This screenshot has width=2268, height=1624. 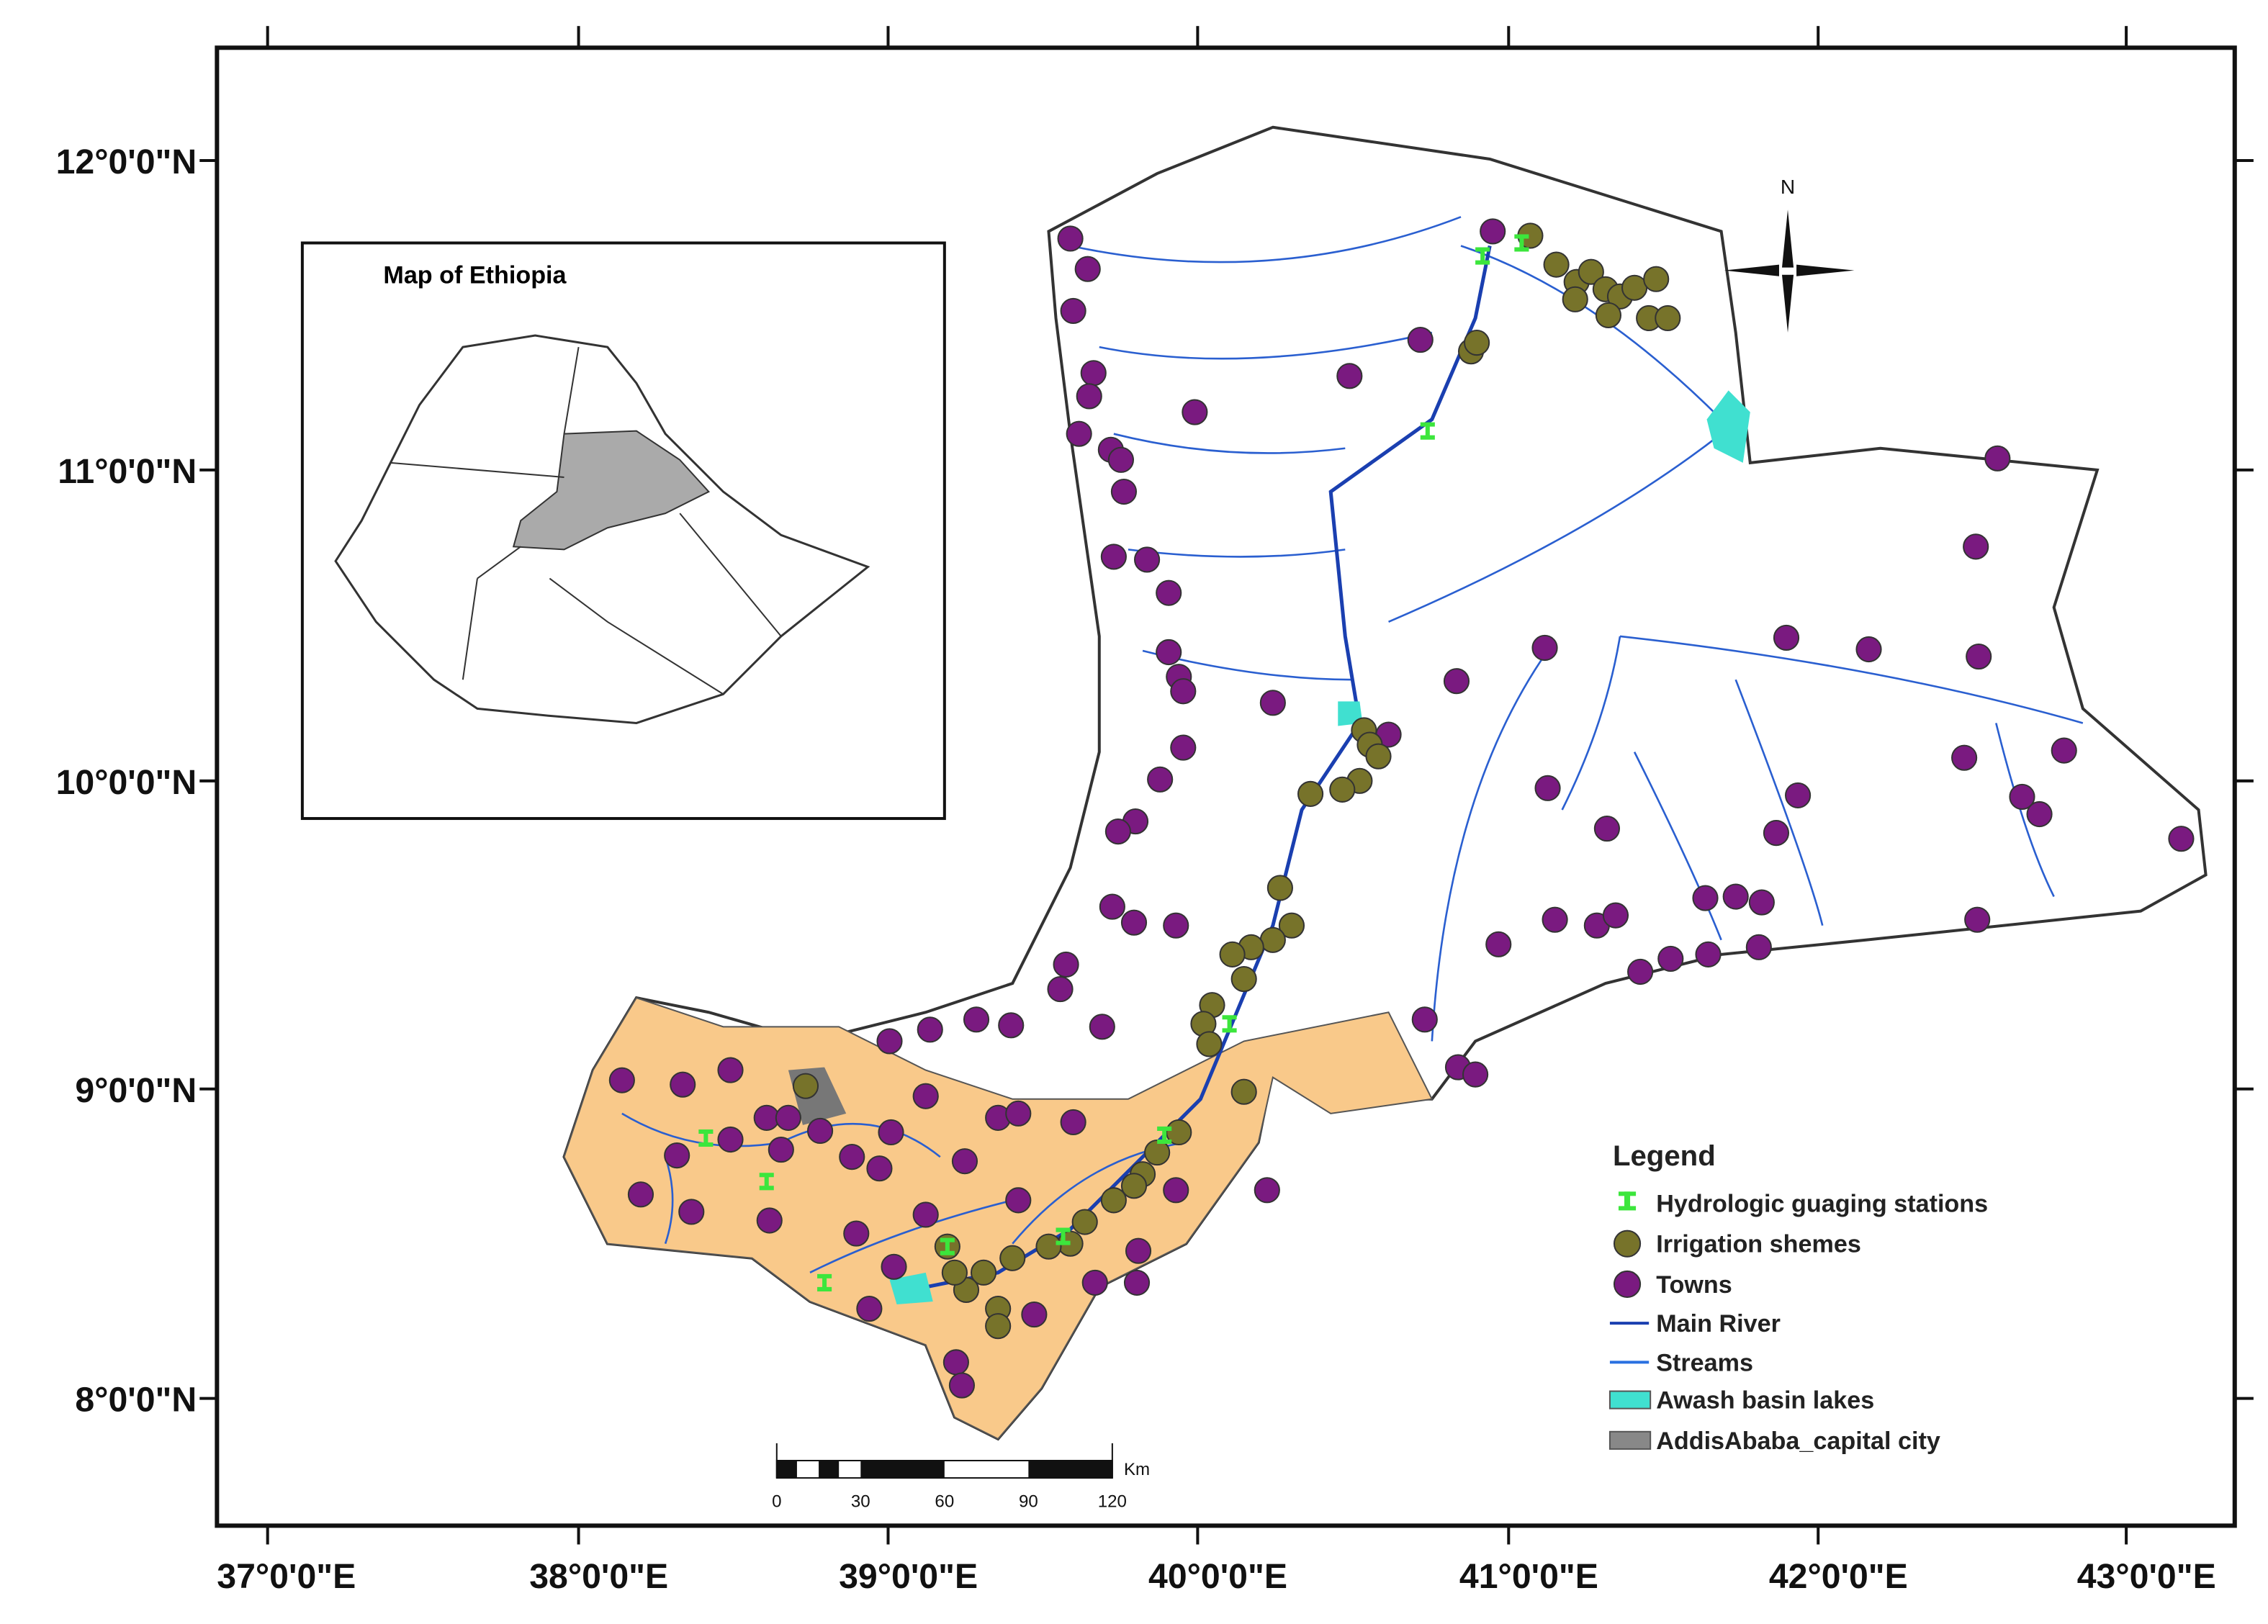 What do you see at coordinates (286, 1576) in the screenshot?
I see `lon-label: 37°0'0"E` at bounding box center [286, 1576].